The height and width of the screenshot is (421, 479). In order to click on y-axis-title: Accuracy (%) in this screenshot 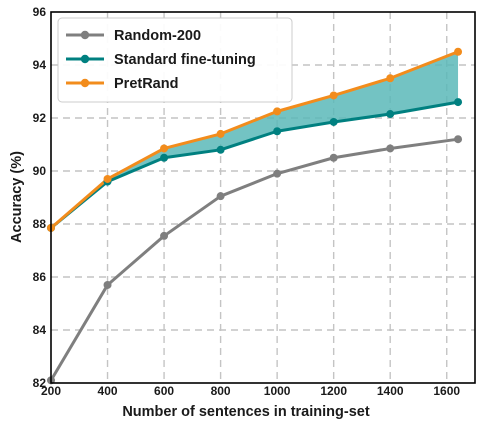, I will do `click(17, 197)`.